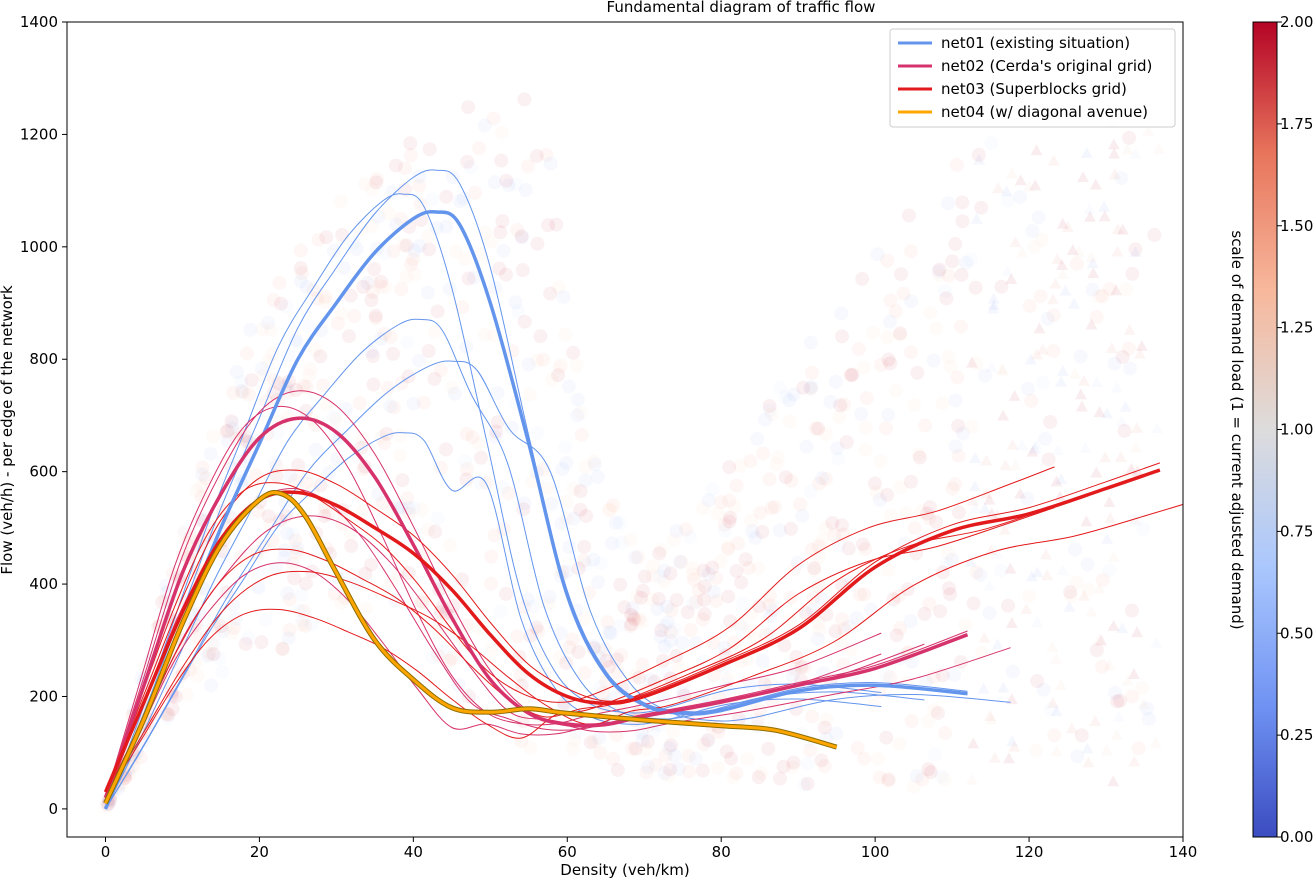  What do you see at coordinates (1296, 226) in the screenshot?
I see `colorbar-tick-label: 1.50` at bounding box center [1296, 226].